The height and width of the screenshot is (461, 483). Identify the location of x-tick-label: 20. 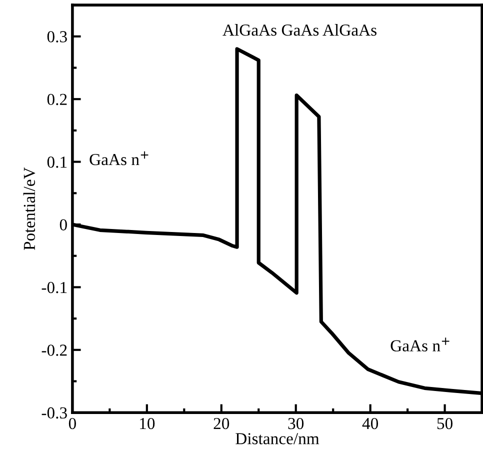
(222, 424).